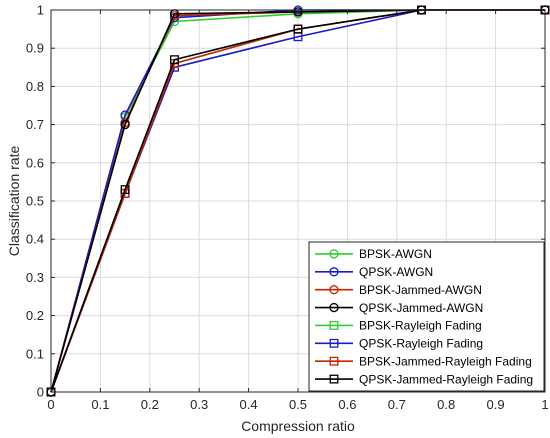  What do you see at coordinates (35, 315) in the screenshot?
I see `y-tick-label: 0.2` at bounding box center [35, 315].